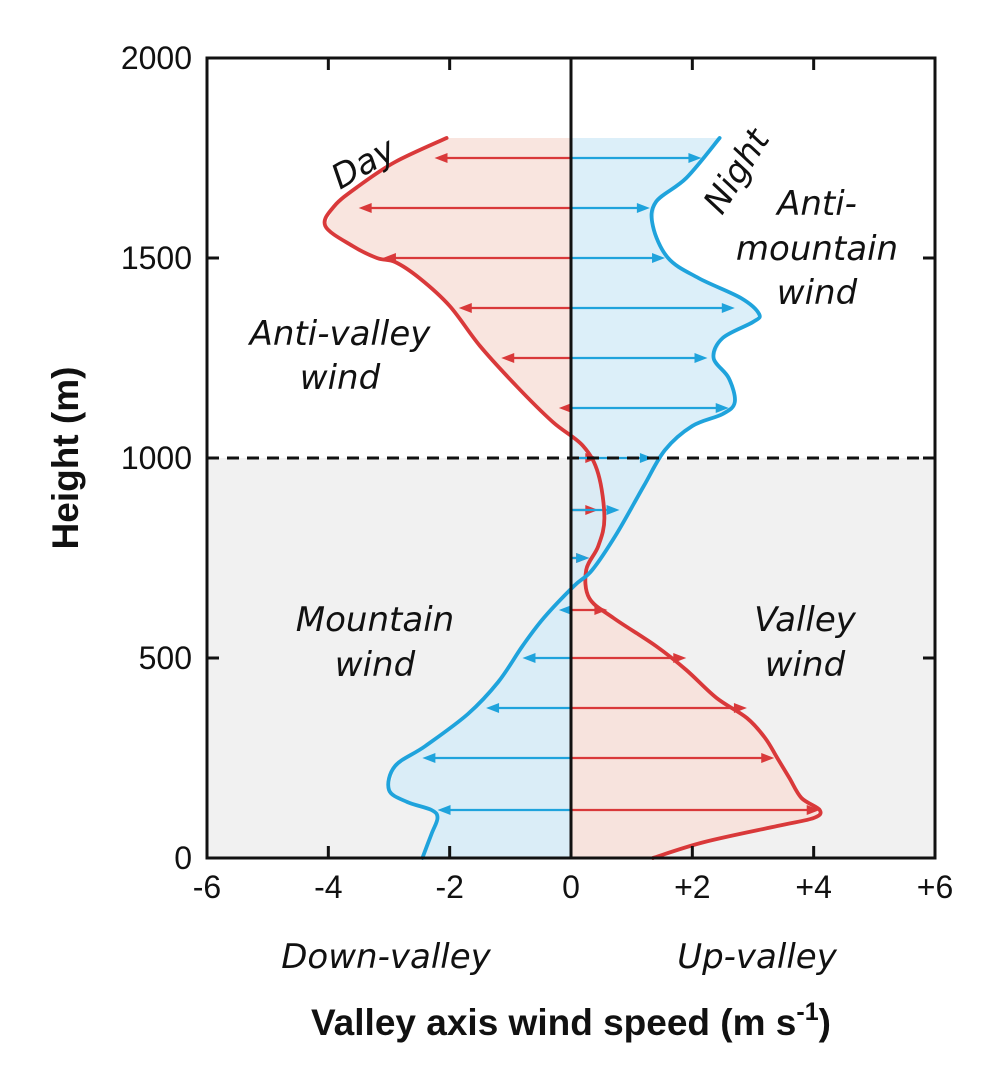  What do you see at coordinates (156, 58) in the screenshot?
I see `y-tick-label: 2000` at bounding box center [156, 58].